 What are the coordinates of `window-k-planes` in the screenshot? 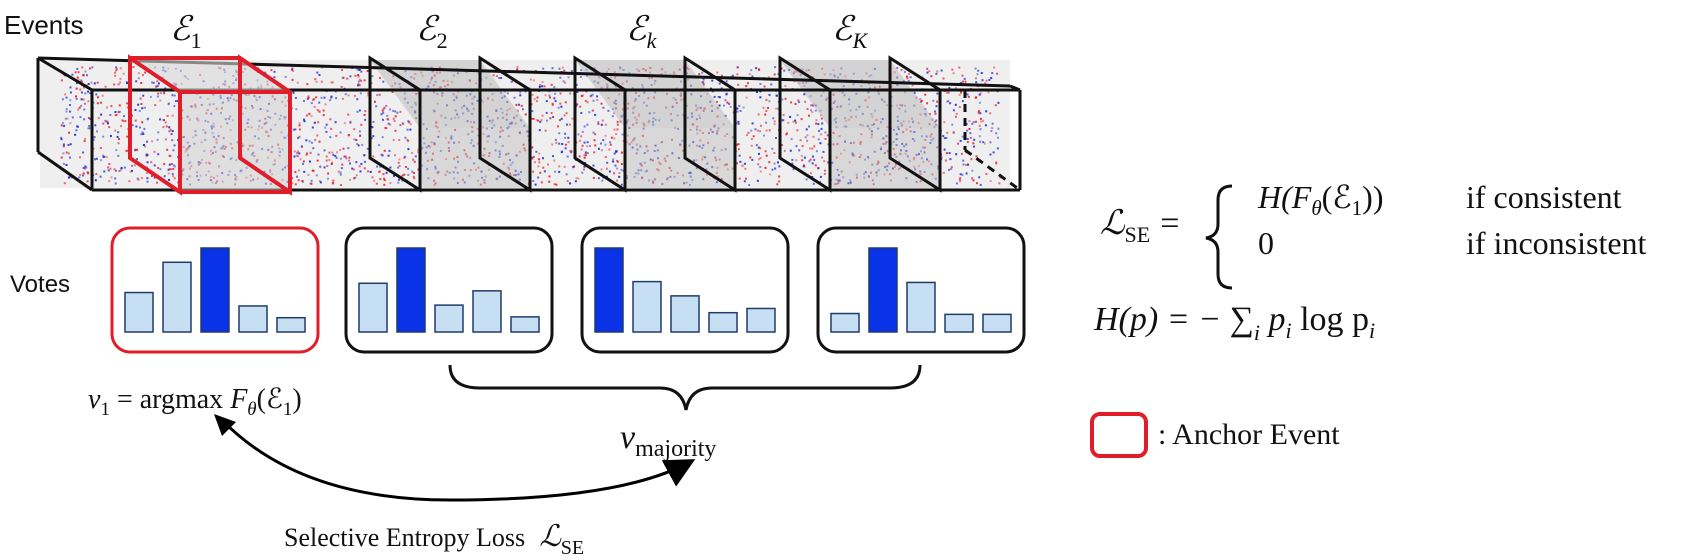 It's located at (655, 124).